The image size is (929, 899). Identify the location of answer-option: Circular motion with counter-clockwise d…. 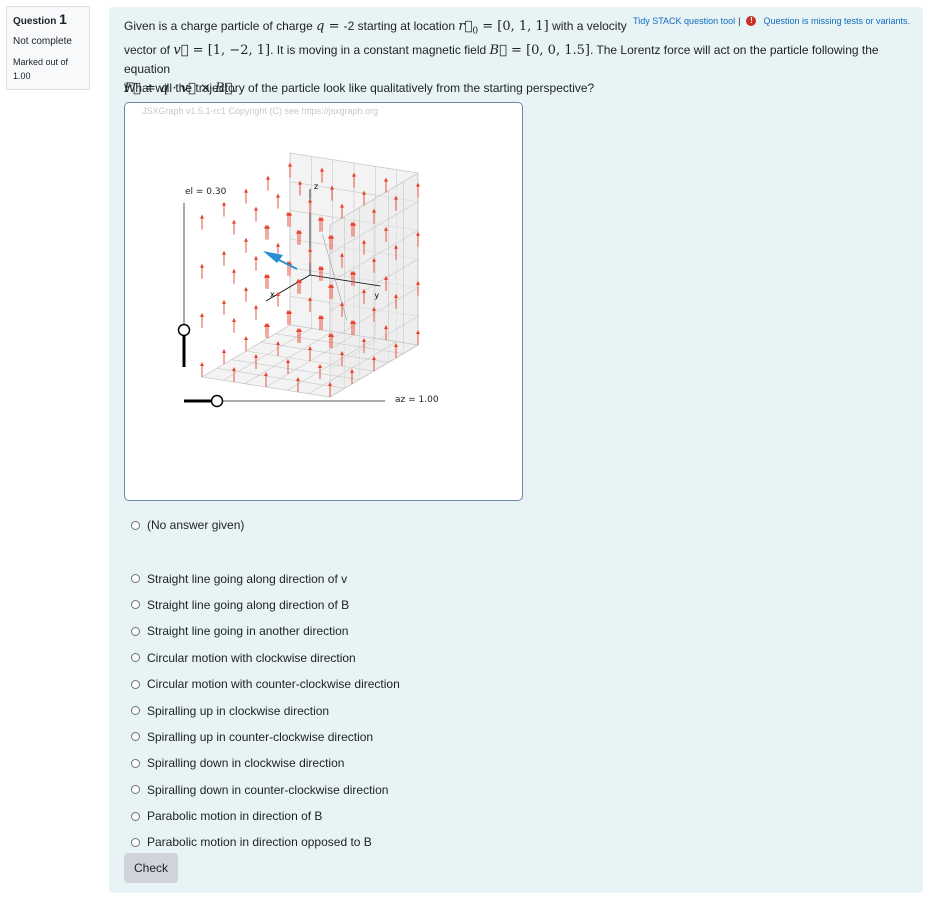
(265, 684).